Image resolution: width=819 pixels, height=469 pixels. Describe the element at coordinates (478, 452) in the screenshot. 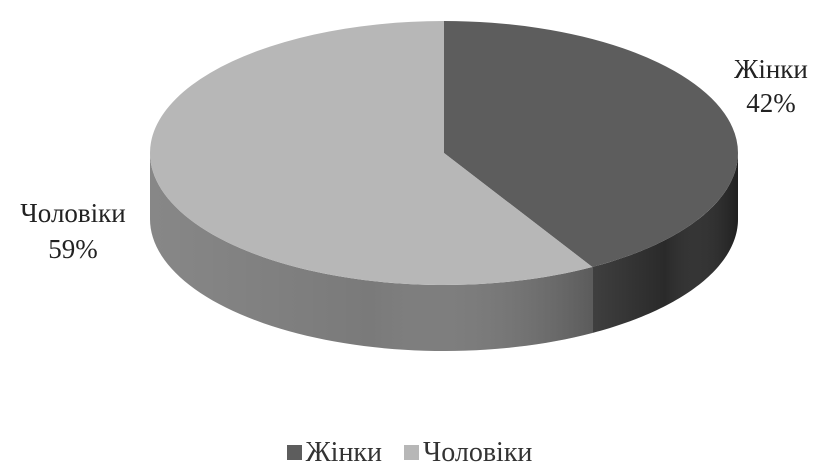

I see `legend-label-choloviky: Чоловіки` at that location.